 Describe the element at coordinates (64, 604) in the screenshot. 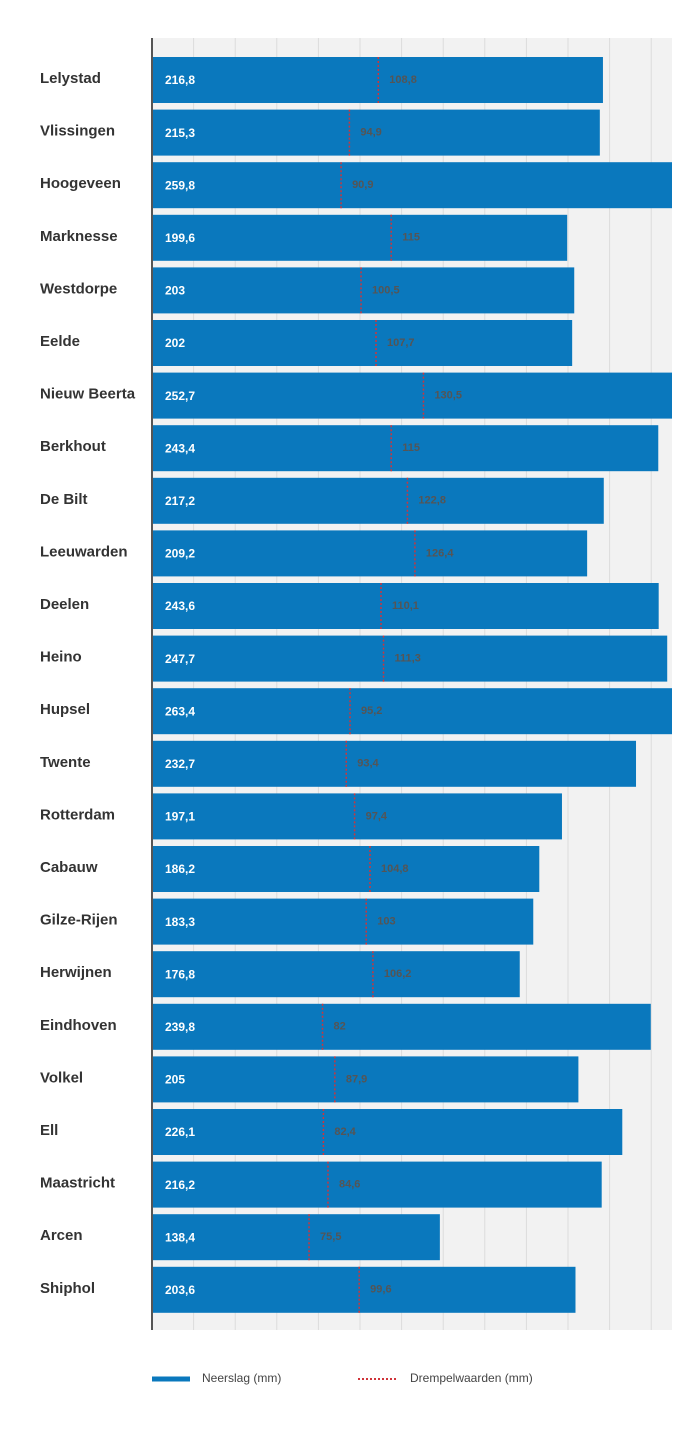

I see `category-label: Deelen` at that location.